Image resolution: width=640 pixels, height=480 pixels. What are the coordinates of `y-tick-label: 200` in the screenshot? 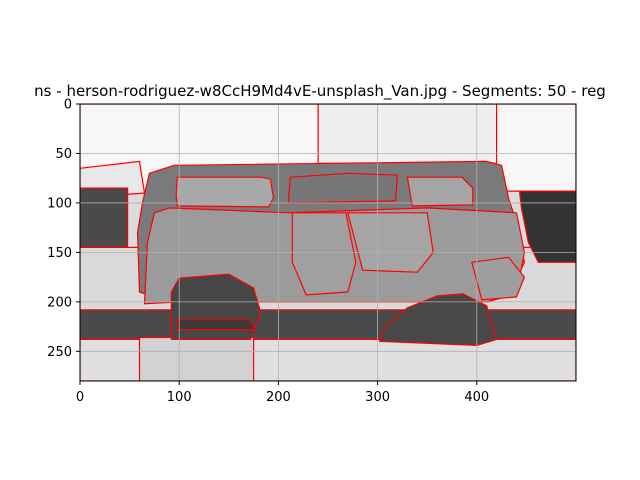 It's located at (59, 302).